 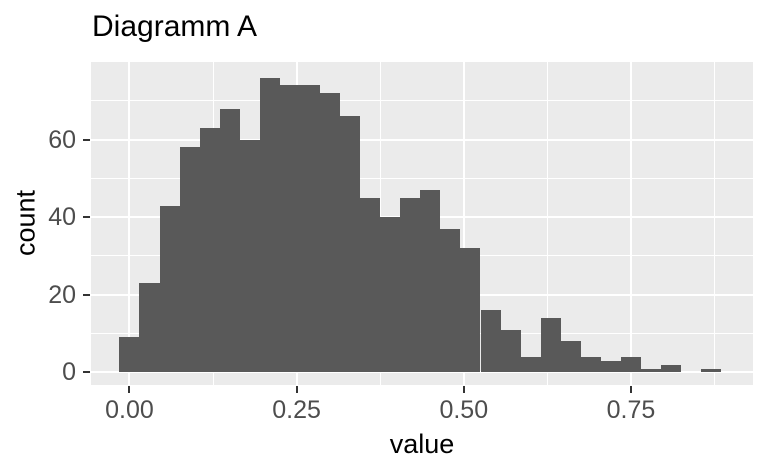 What do you see at coordinates (464, 410) in the screenshot?
I see `x-tick-label: 0.50` at bounding box center [464, 410].